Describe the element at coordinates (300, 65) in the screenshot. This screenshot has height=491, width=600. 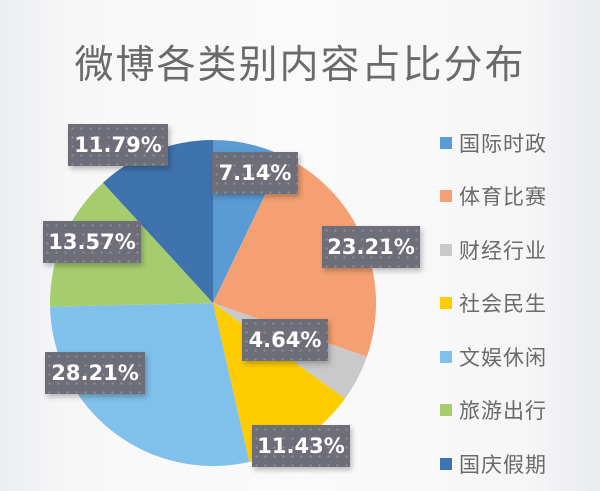
I see `chart-title: 微博各类别内容占比分布` at that location.